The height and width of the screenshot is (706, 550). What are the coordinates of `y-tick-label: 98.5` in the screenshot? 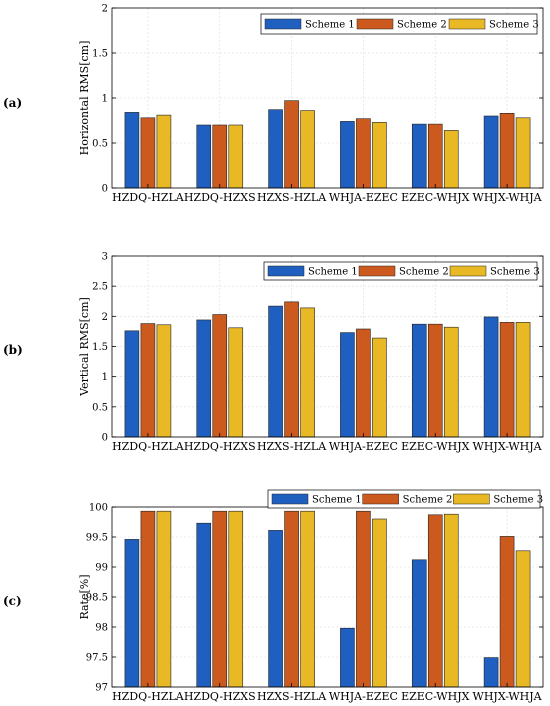 It's located at (97, 598).